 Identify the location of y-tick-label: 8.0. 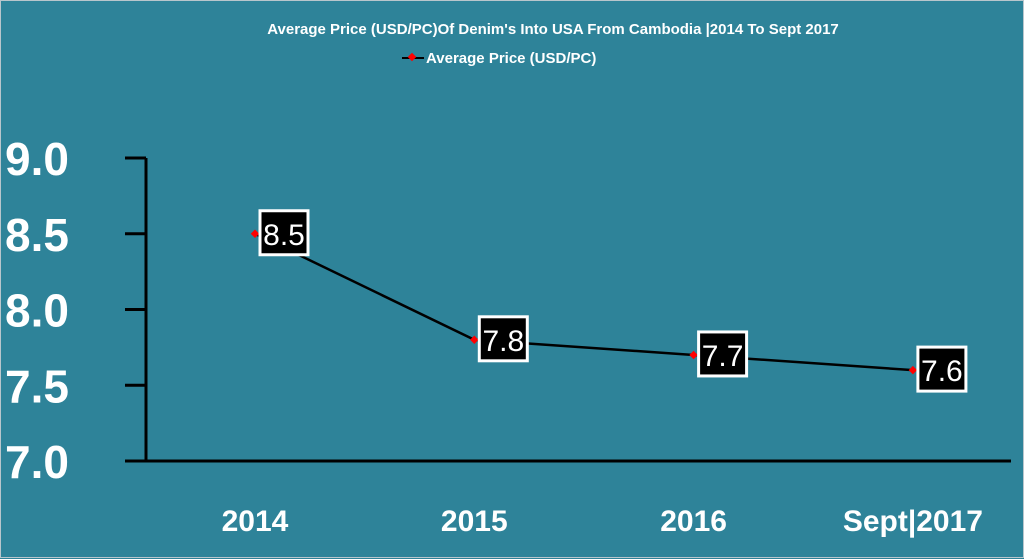
(37, 311).